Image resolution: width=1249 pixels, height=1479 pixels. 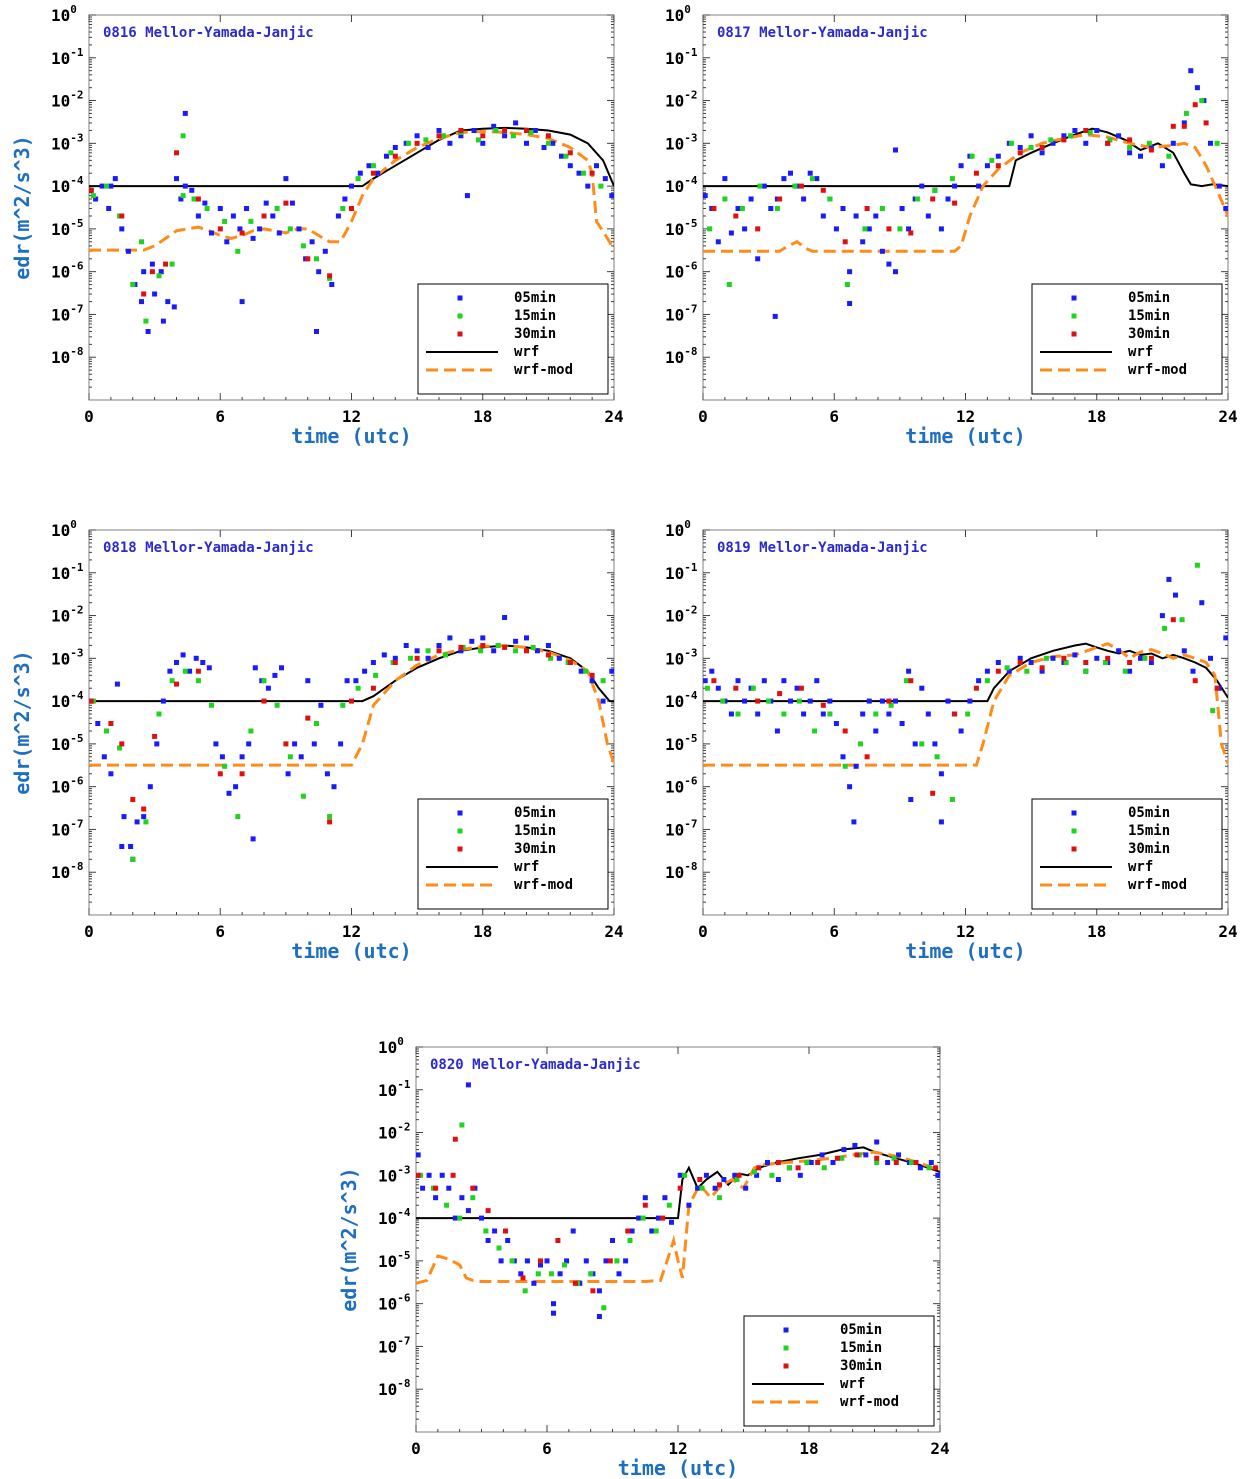 What do you see at coordinates (678, 1200) in the screenshot?
I see `plot-area` at bounding box center [678, 1200].